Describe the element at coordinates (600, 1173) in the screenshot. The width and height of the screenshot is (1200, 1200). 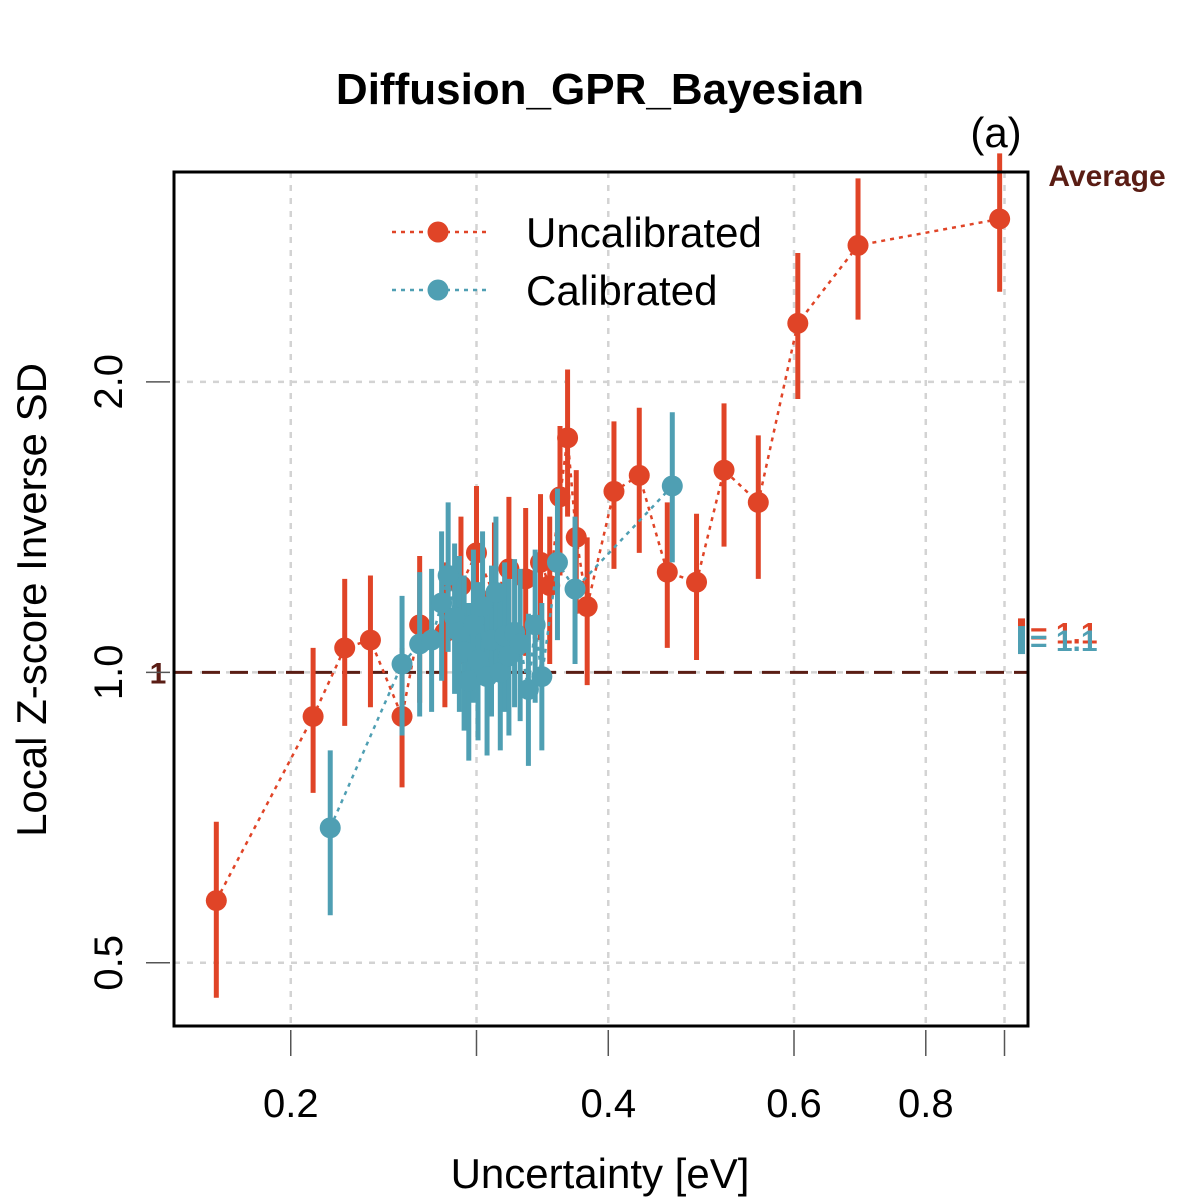
I see `x-axis-label: Uncertainty [eV]` at that location.